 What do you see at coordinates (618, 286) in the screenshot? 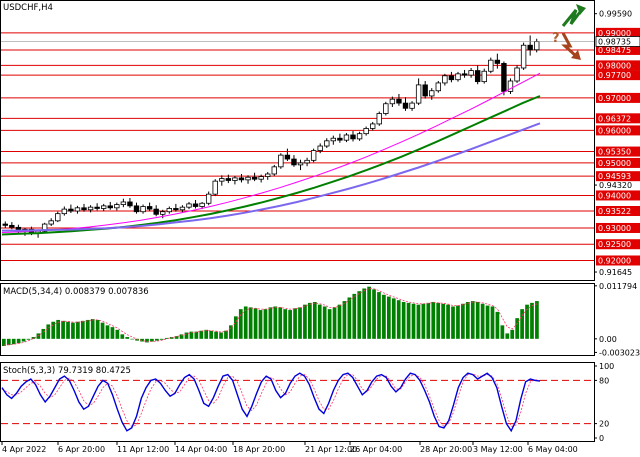
I see `macd-axis-label: 0.011794` at bounding box center [618, 286].